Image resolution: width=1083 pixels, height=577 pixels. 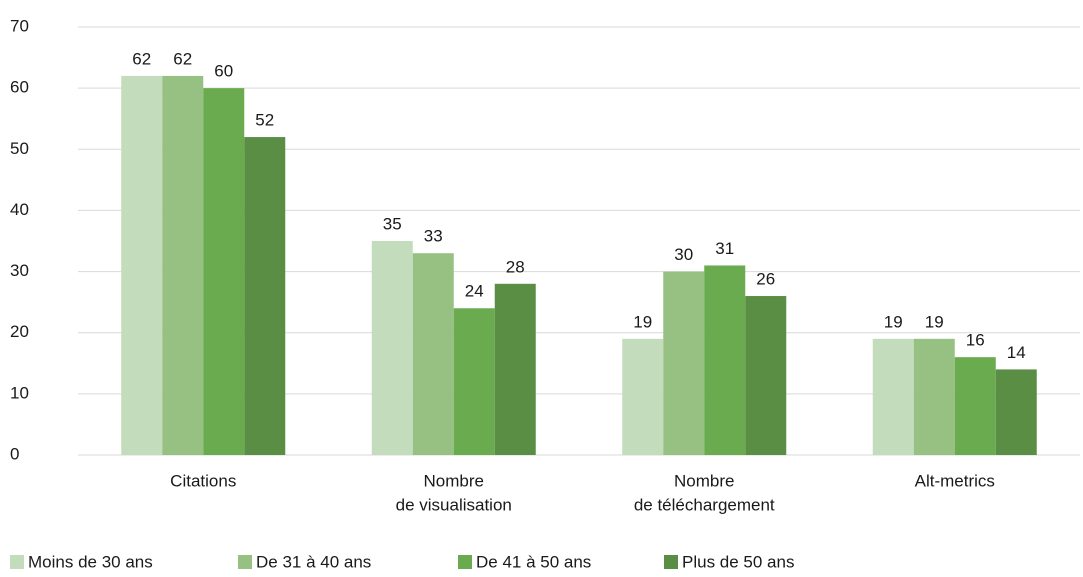 What do you see at coordinates (90, 561) in the screenshot?
I see `legend-label: Moins de 30 ans` at bounding box center [90, 561].